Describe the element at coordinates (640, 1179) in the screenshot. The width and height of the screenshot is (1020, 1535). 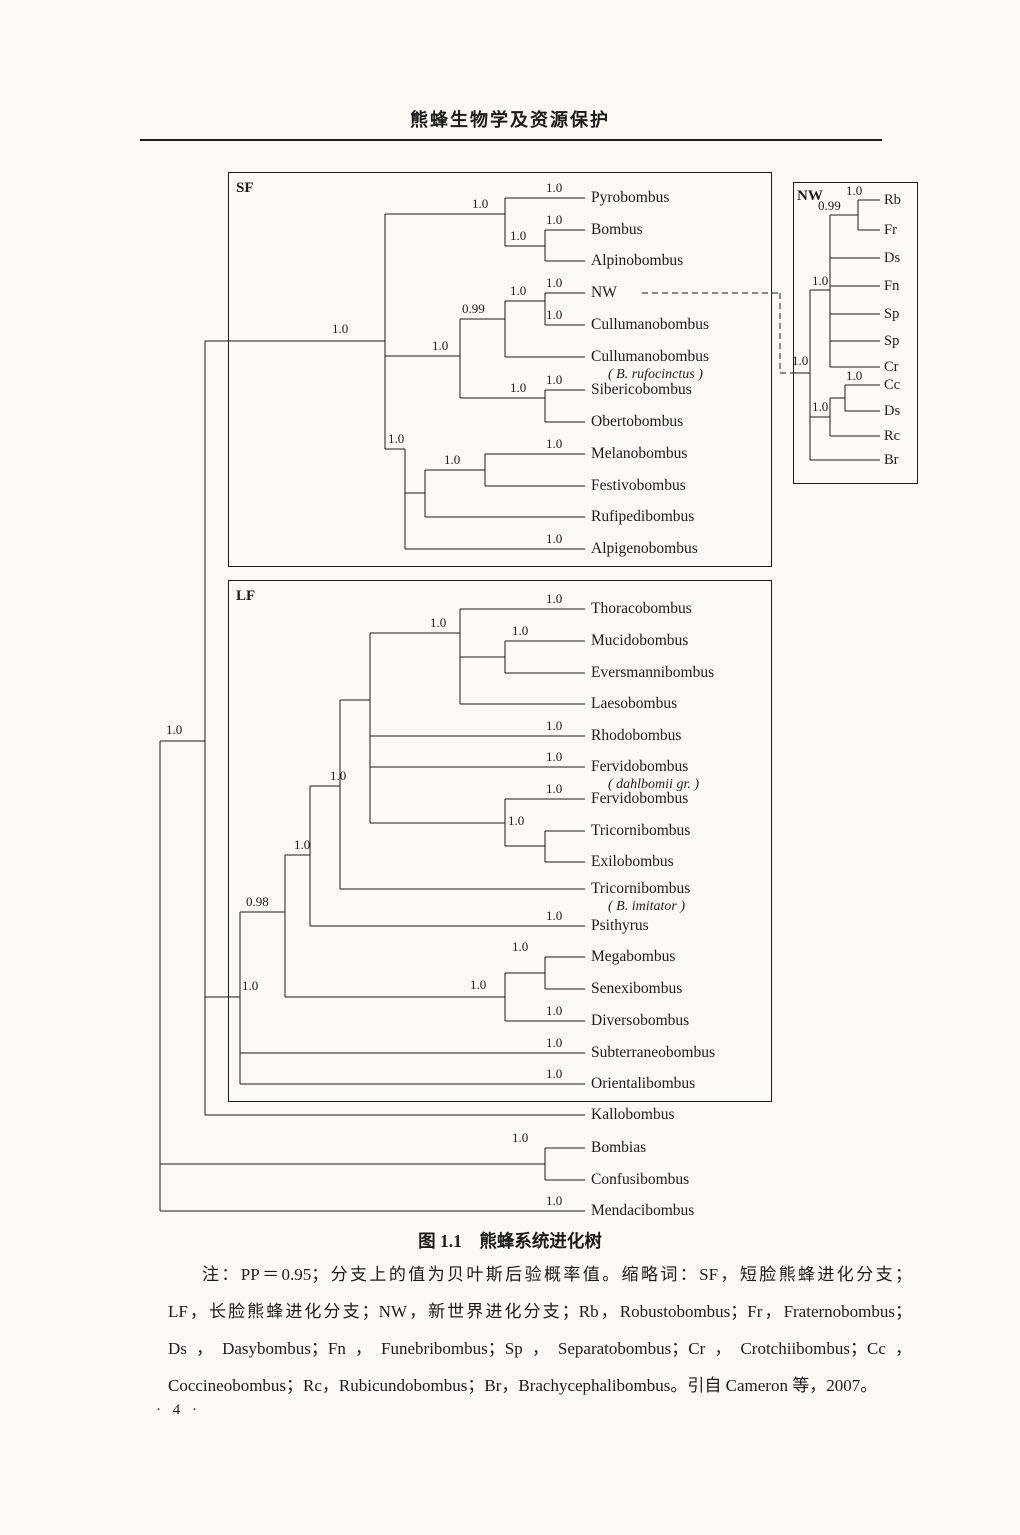
I see `taxon-tip-label: Confusibombus` at that location.